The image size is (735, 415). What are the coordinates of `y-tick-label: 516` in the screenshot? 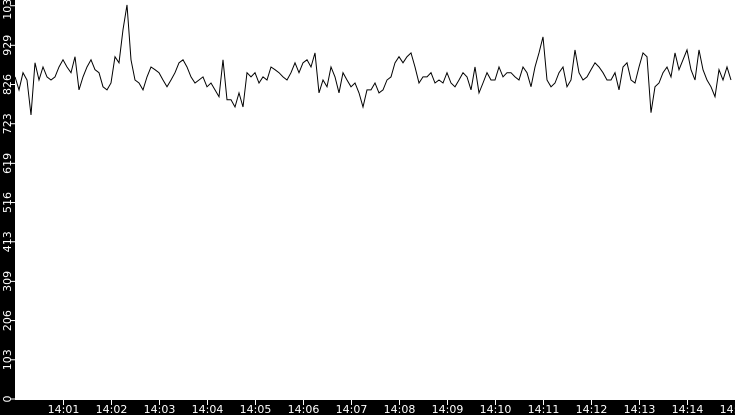 It's located at (7, 202).